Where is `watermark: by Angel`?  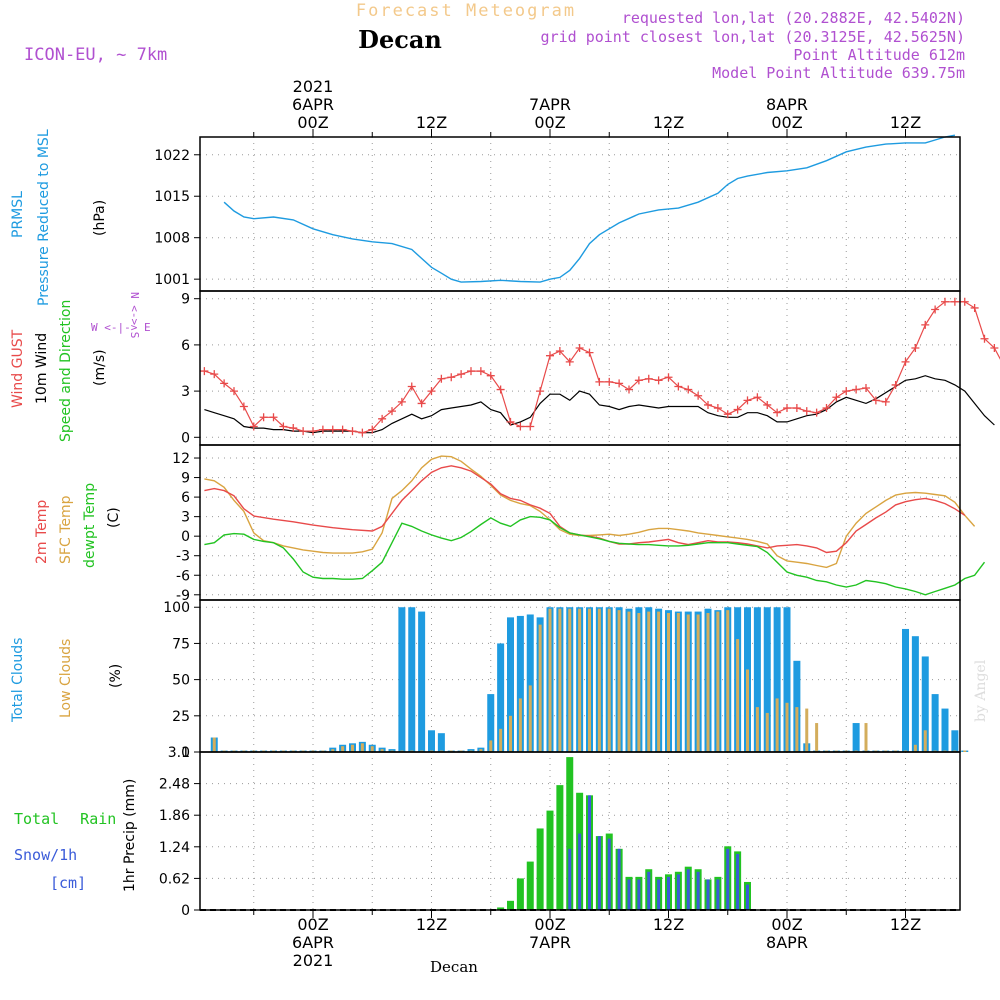 watermark: by Angel is located at coordinates (981, 690).